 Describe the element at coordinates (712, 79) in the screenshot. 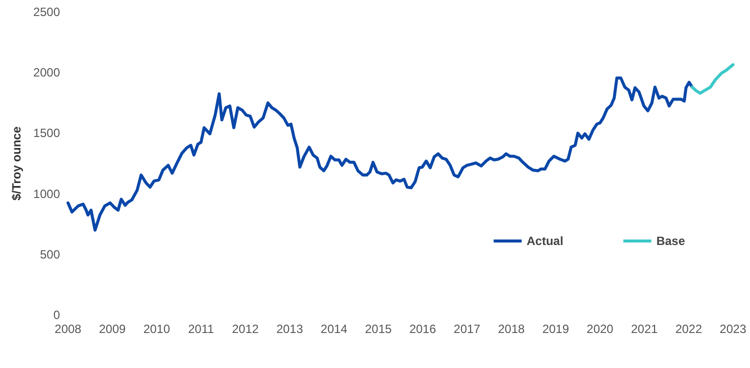

I see `line-series` at that location.